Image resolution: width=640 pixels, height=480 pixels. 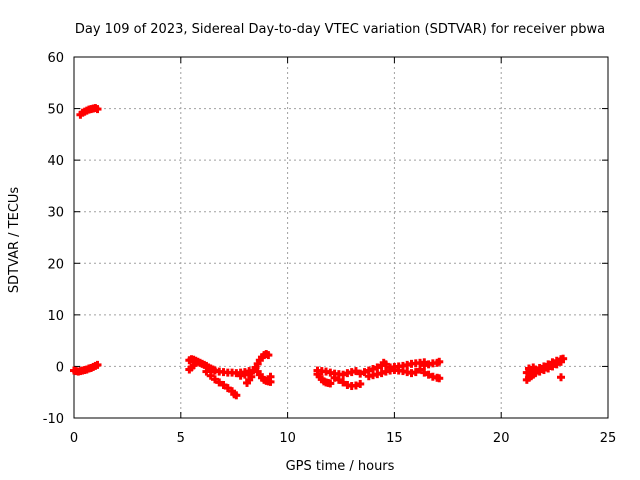 What do you see at coordinates (181, 438) in the screenshot?
I see `x-tick-label: 5` at bounding box center [181, 438].